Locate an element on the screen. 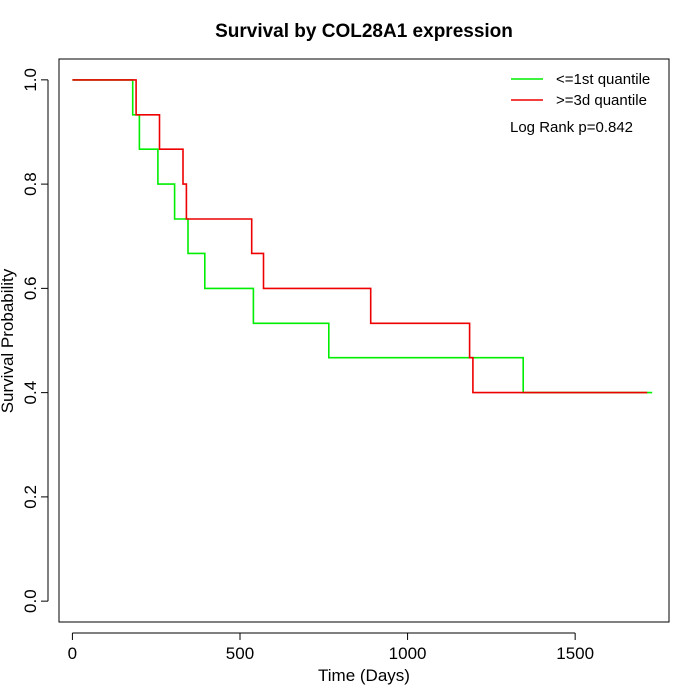 The image size is (700, 700). x-axis: 0 500 1000 1500 is located at coordinates (331, 647).